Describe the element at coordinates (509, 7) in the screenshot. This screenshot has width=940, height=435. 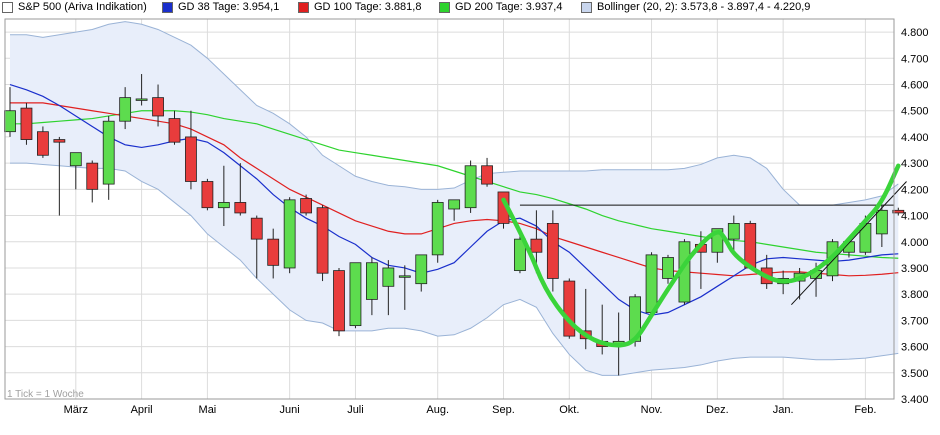
I see `legend-label-gd200: GD 200 Tage: 3.937,4` at that location.